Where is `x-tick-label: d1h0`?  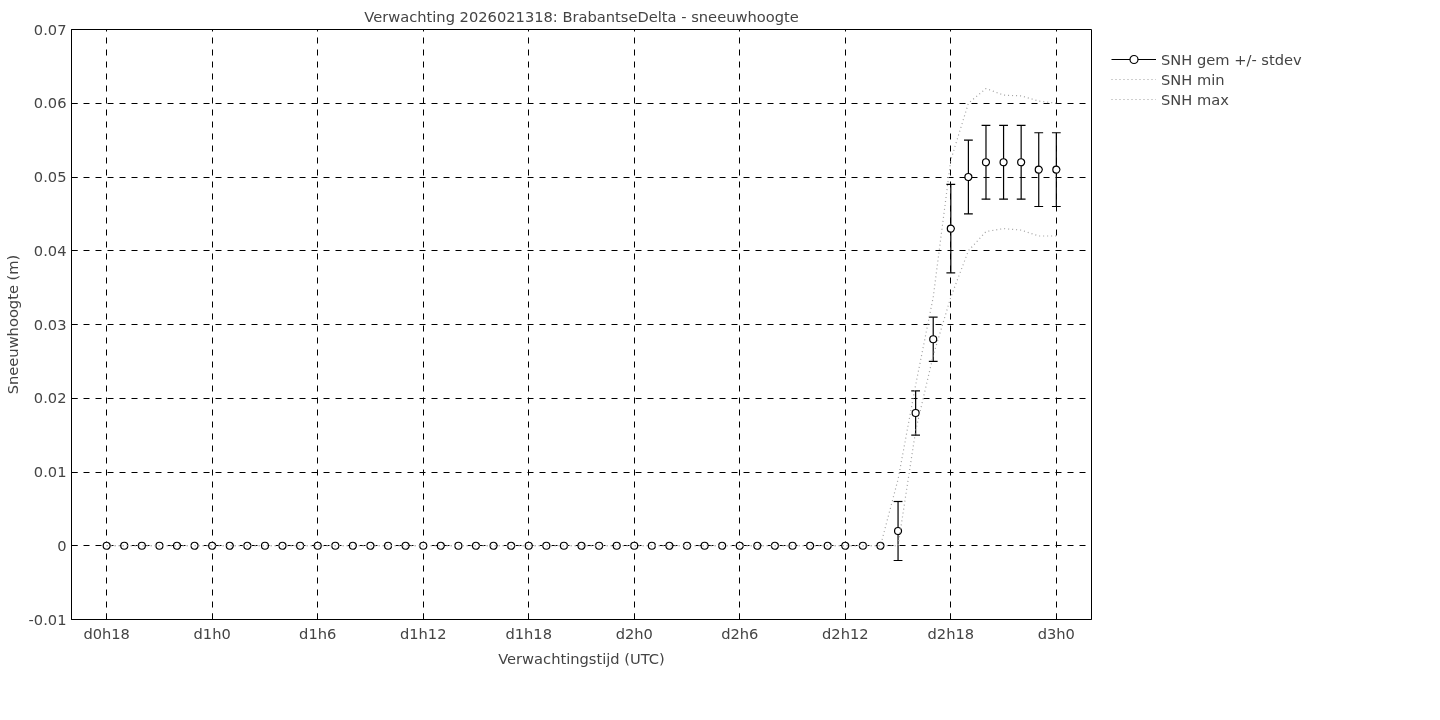 x-tick-label: d1h0 is located at coordinates (212, 633).